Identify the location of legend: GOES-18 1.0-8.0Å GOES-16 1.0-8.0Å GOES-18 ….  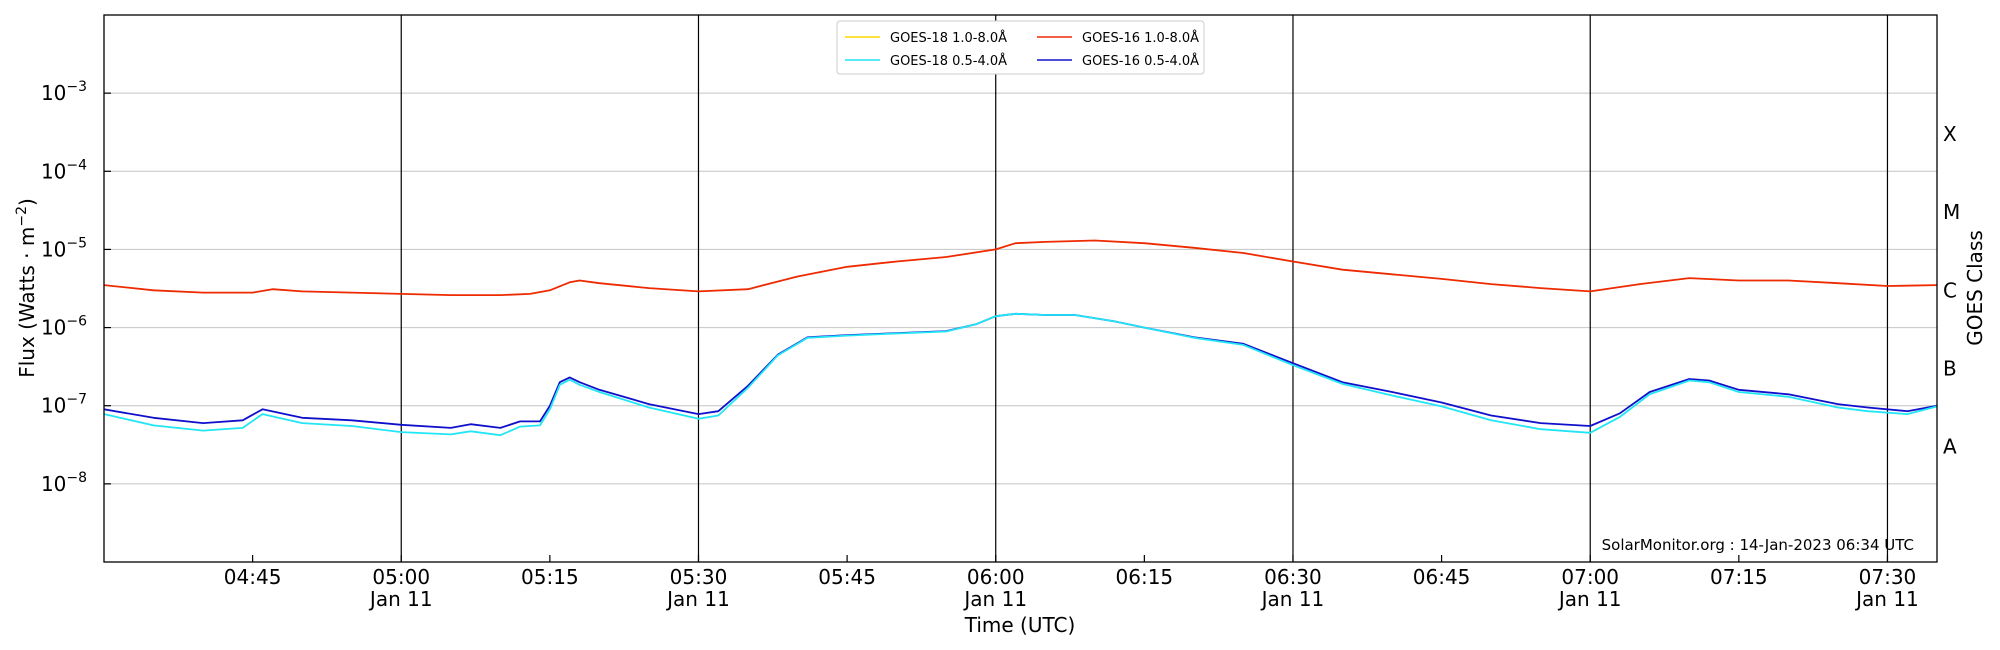
(1020, 47).